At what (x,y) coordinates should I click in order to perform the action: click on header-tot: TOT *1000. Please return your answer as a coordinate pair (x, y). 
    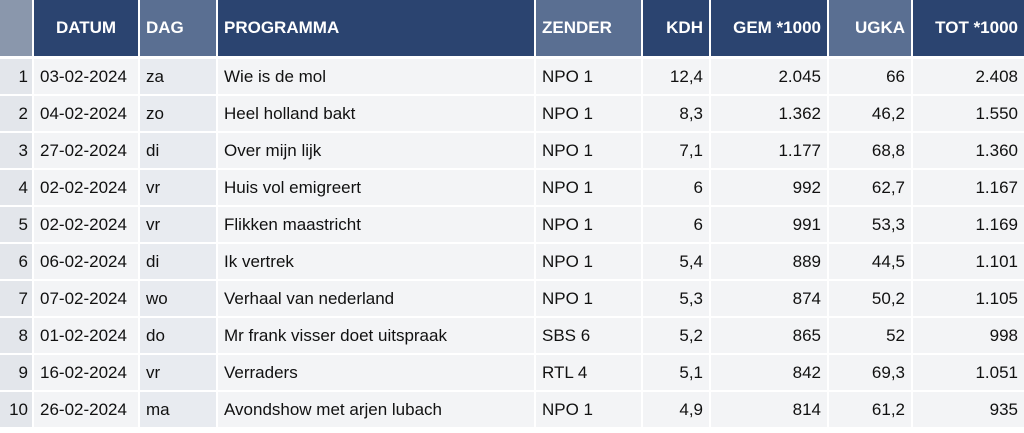
    Looking at the image, I should click on (967, 28).